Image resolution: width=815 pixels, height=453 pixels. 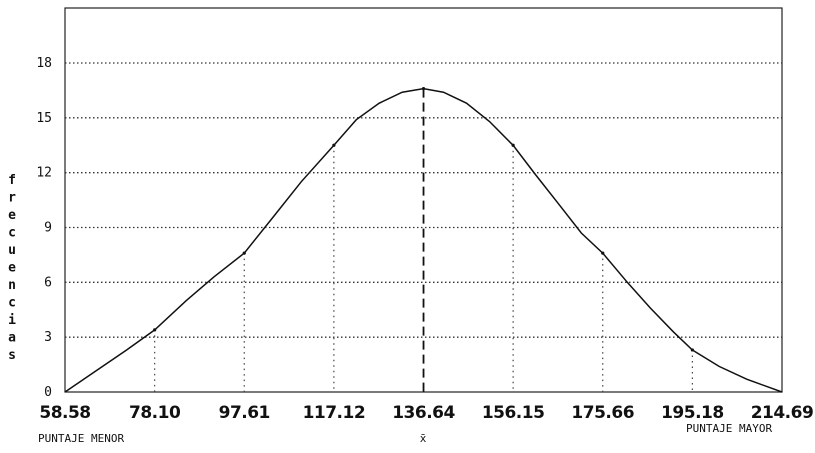 I want to click on mean-label: x̄, so click(x=423, y=438).